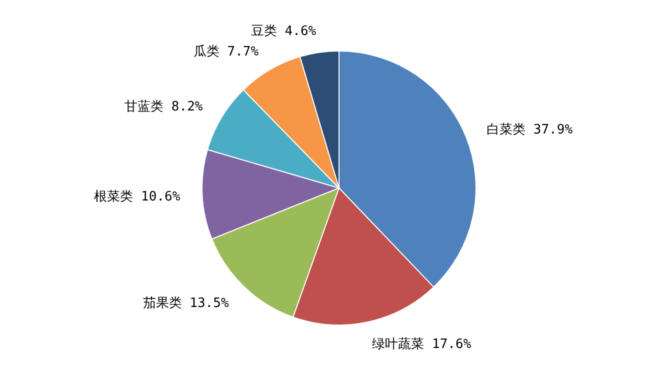  I want to click on slice-label: 绿叶蔬菜 17.6%, so click(422, 344).